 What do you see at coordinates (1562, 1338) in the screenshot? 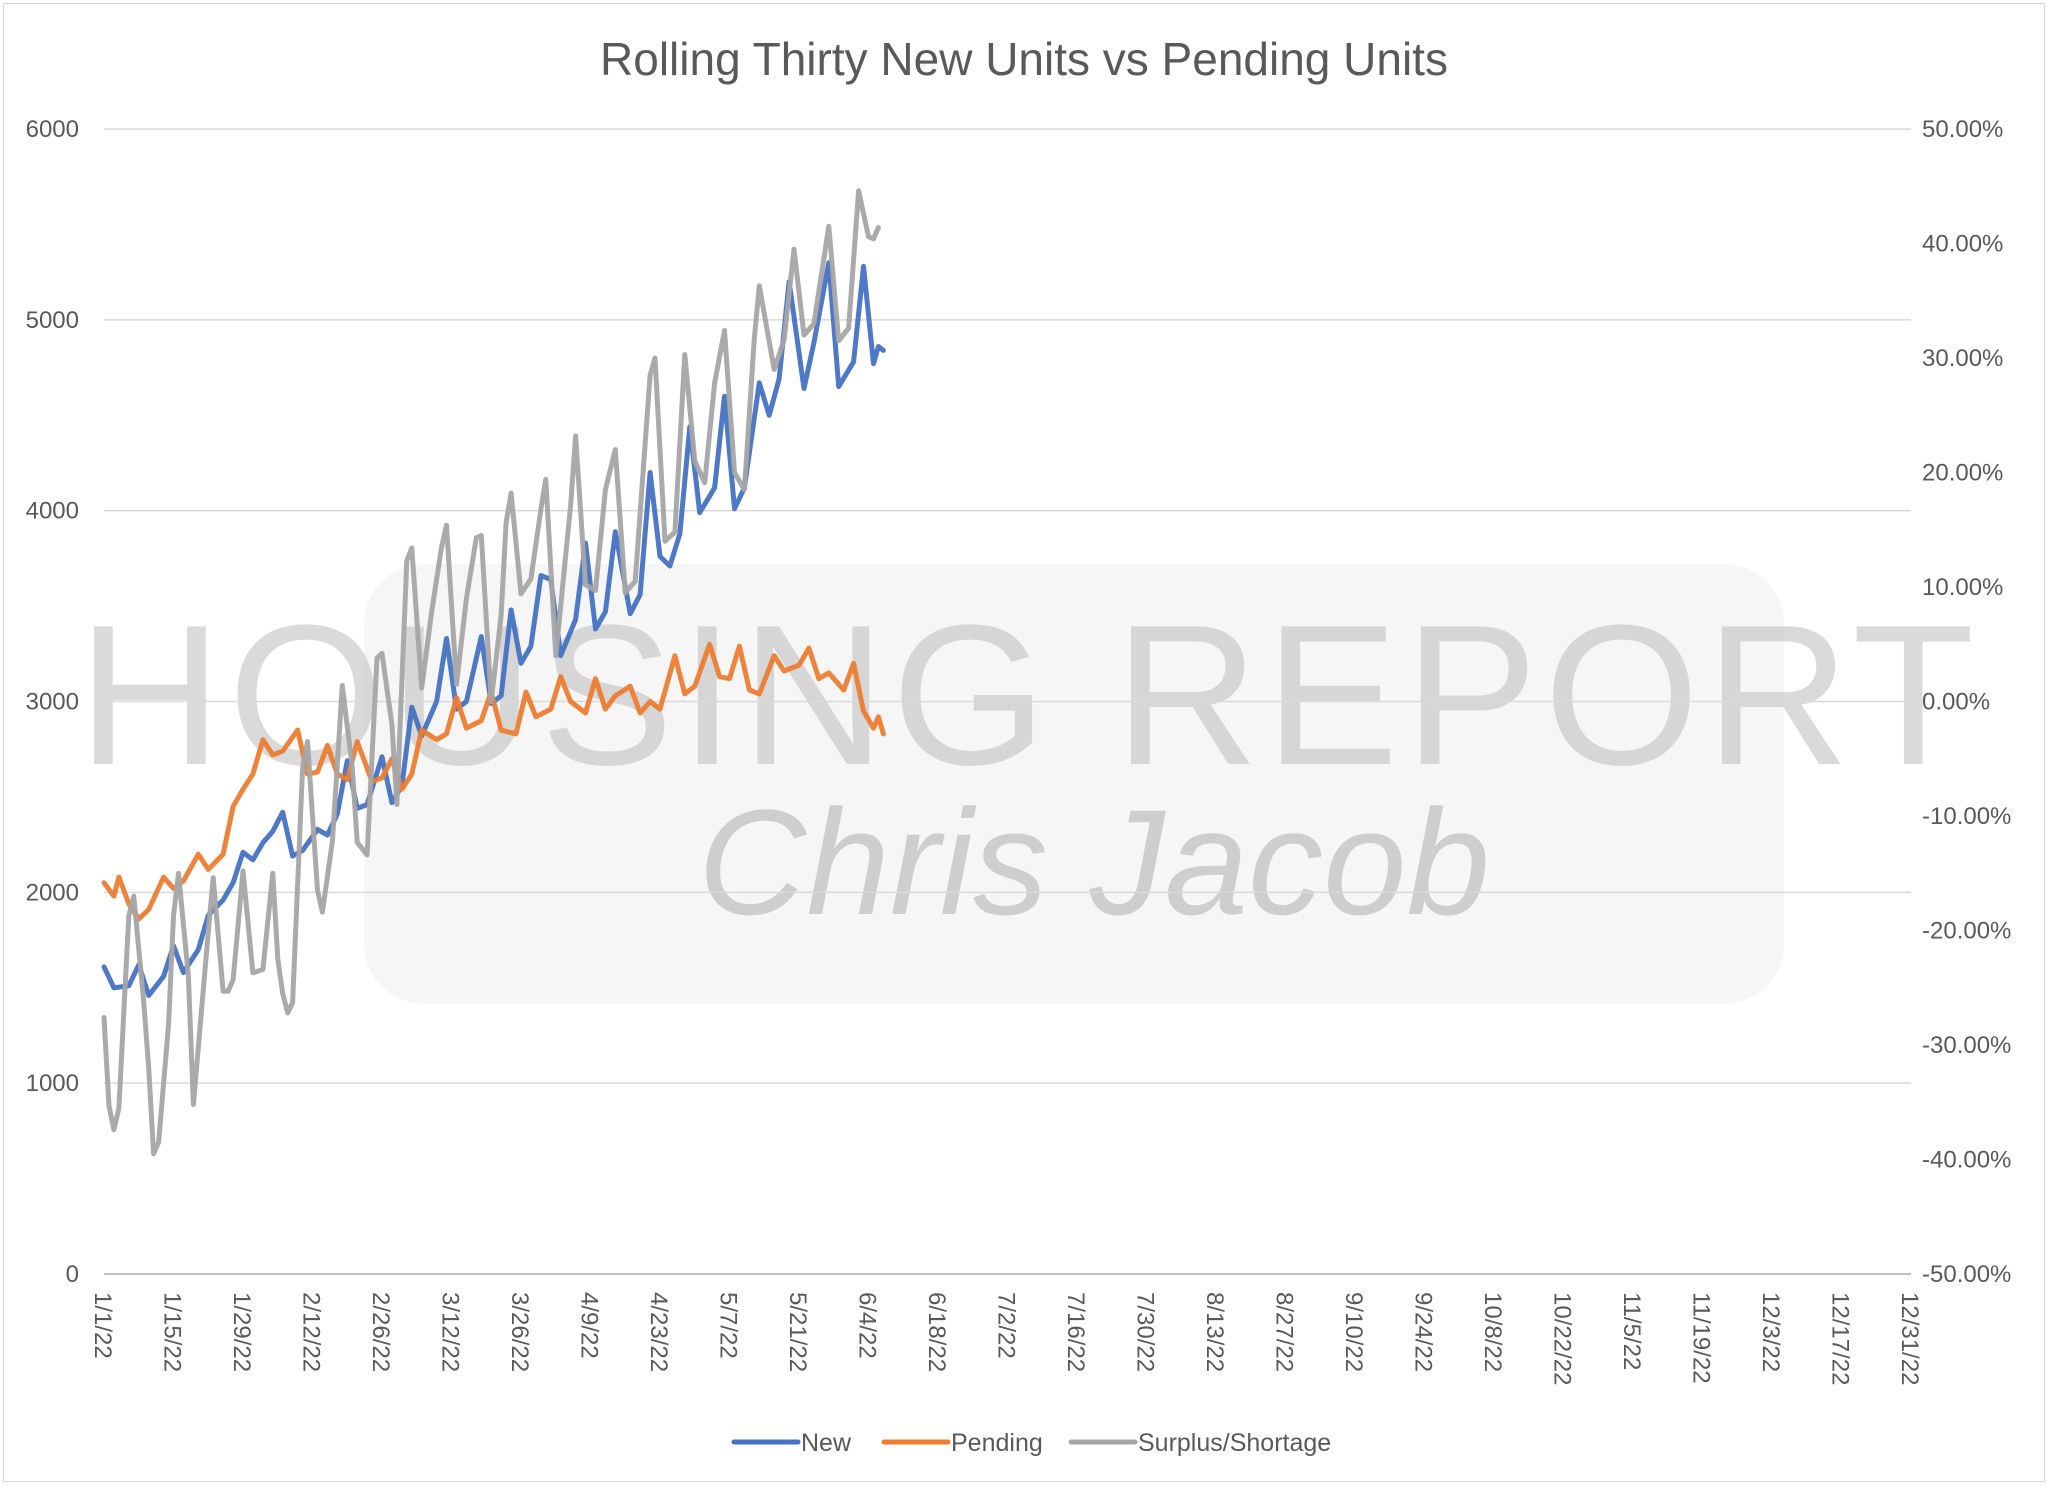
I see `x-tick-label: 10/22/22` at bounding box center [1562, 1338].